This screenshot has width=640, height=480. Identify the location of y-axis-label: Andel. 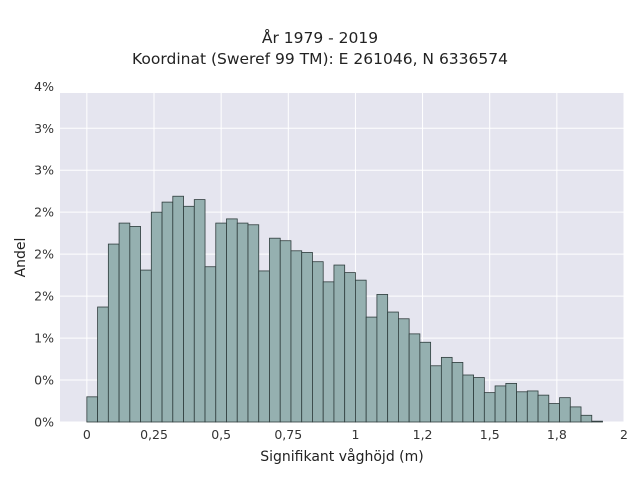
(21, 258).